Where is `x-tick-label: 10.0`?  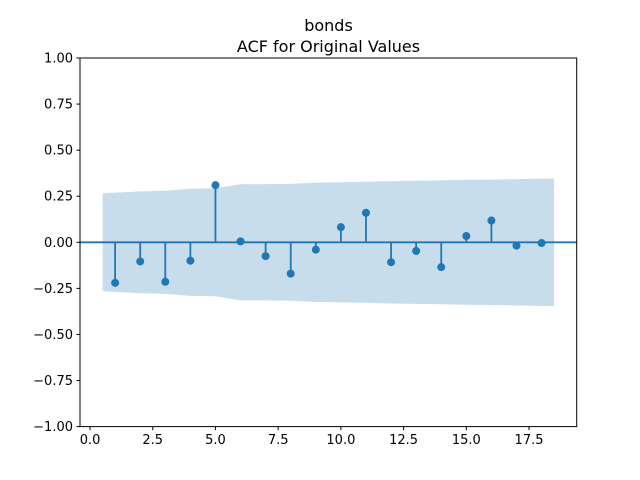
x-tick-label: 10.0 is located at coordinates (340, 440).